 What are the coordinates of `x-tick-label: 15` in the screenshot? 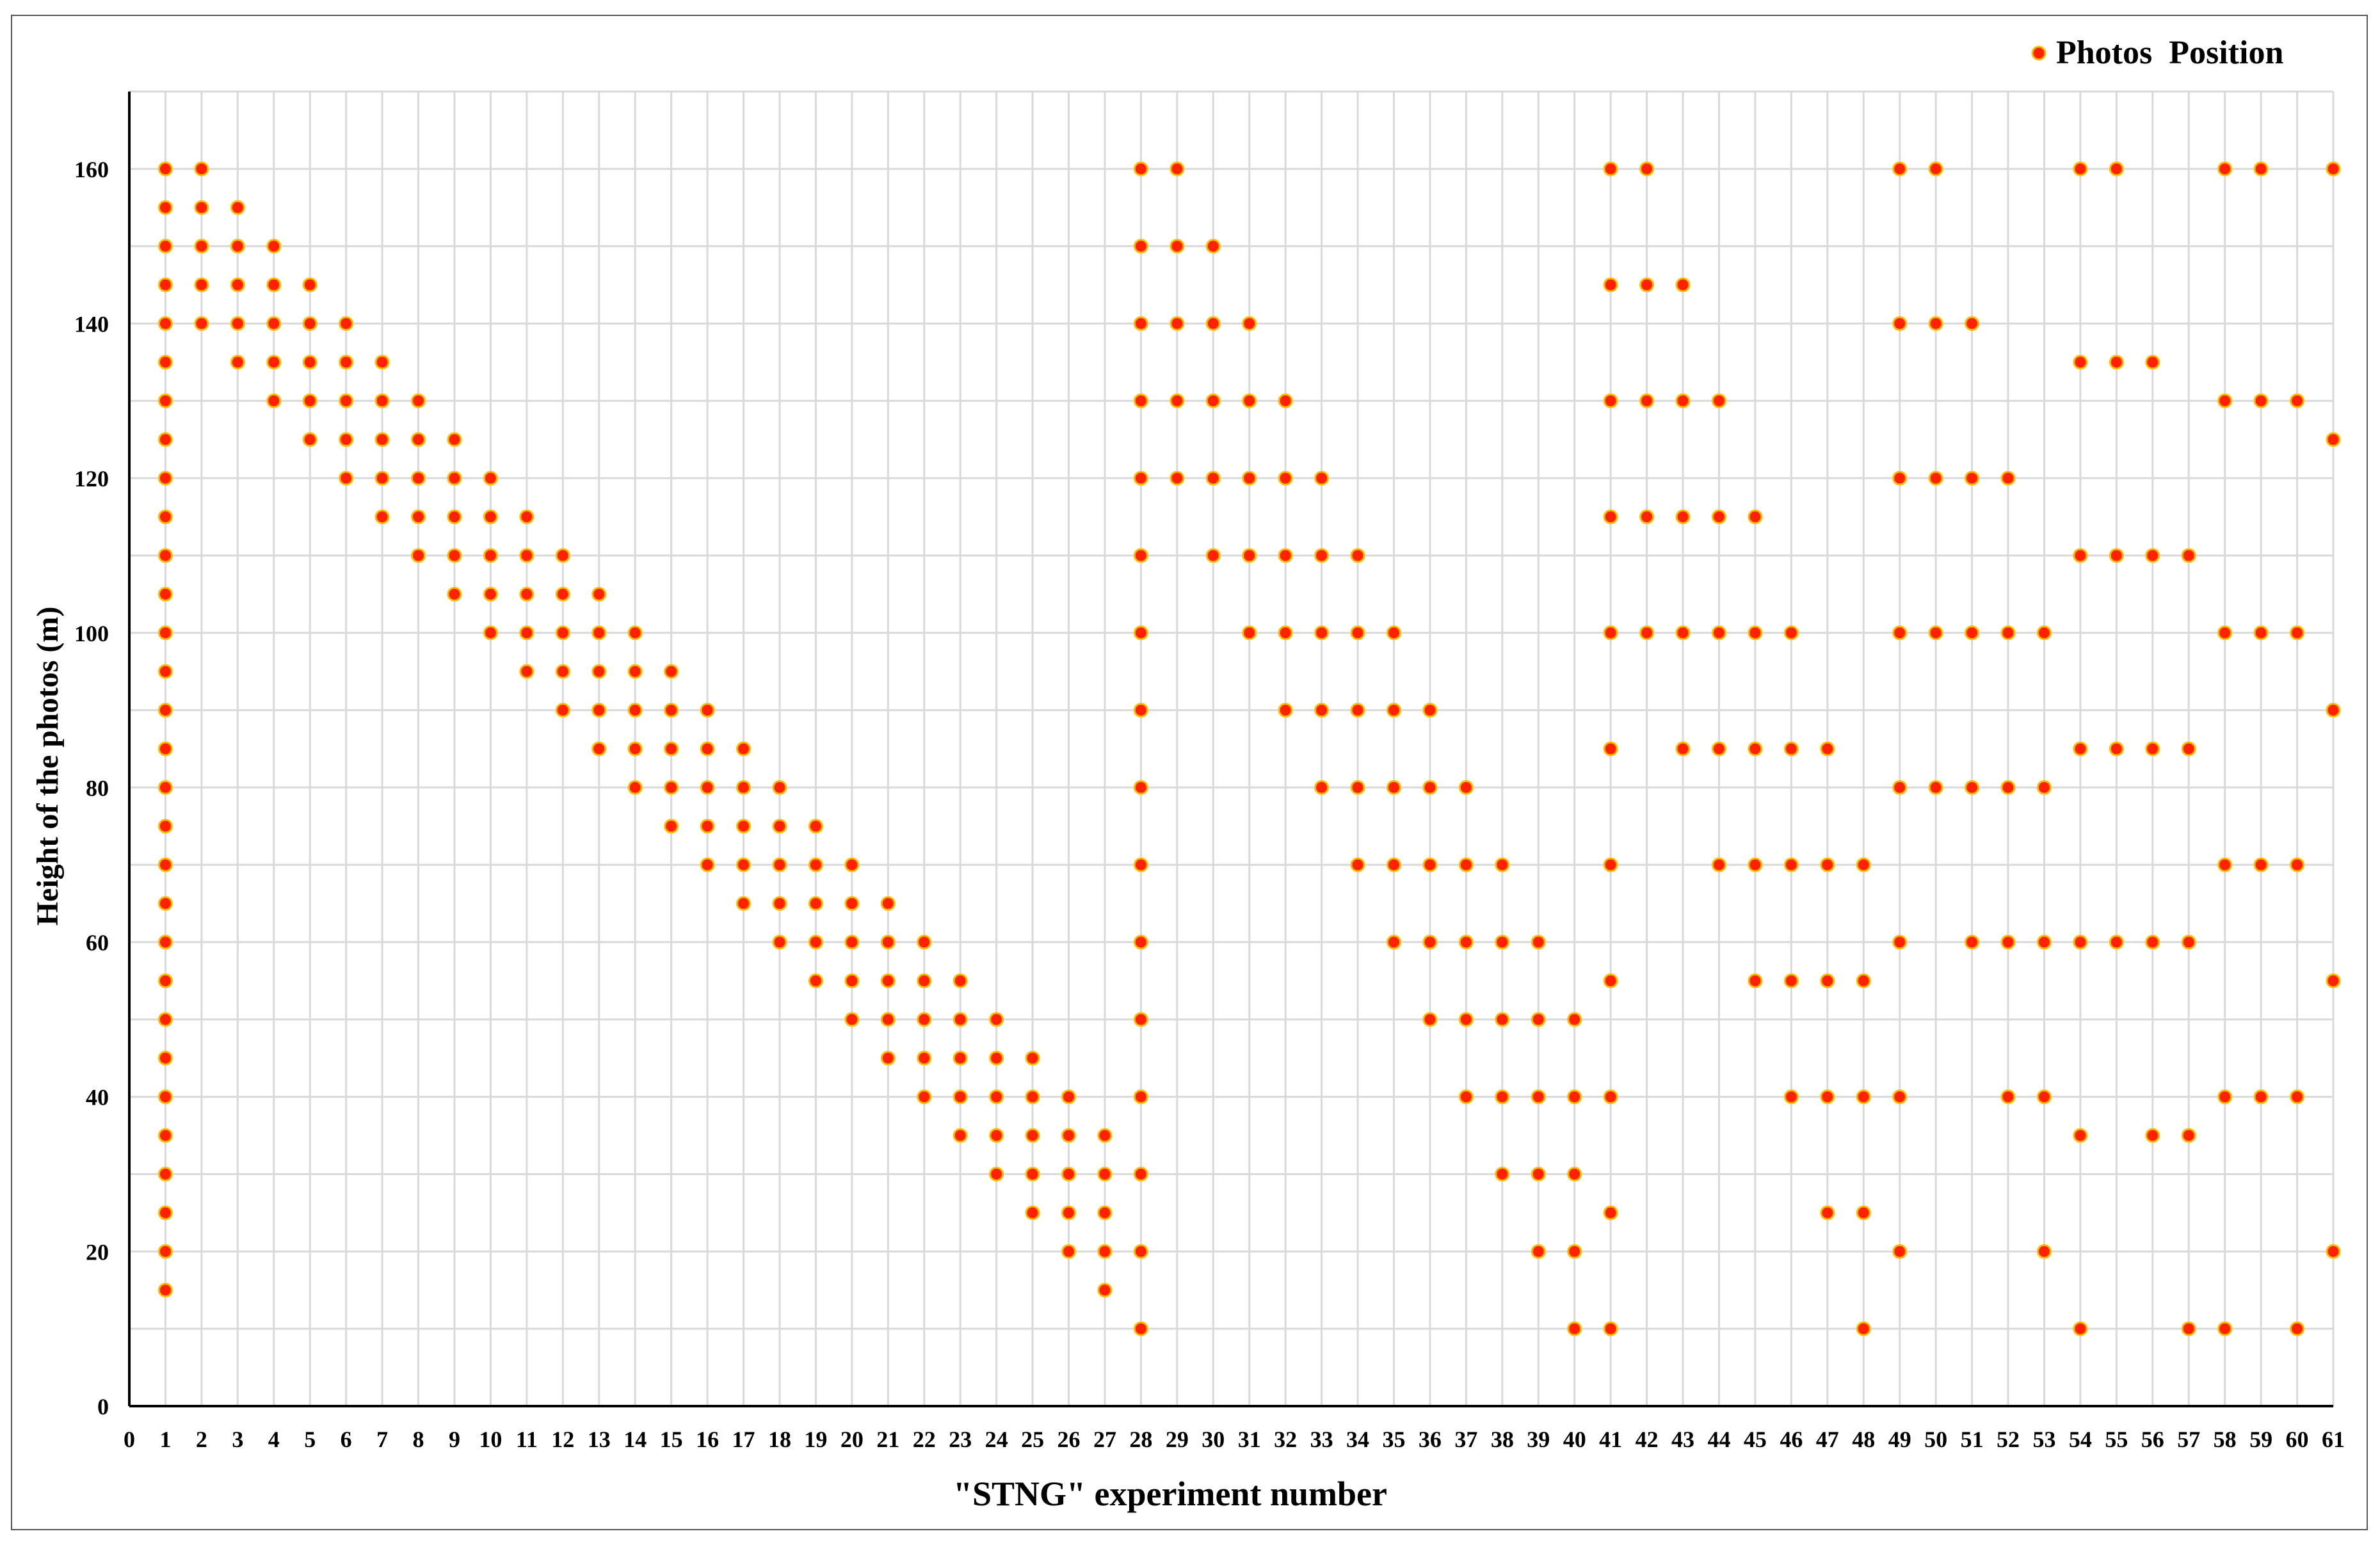 It's located at (671, 1440).